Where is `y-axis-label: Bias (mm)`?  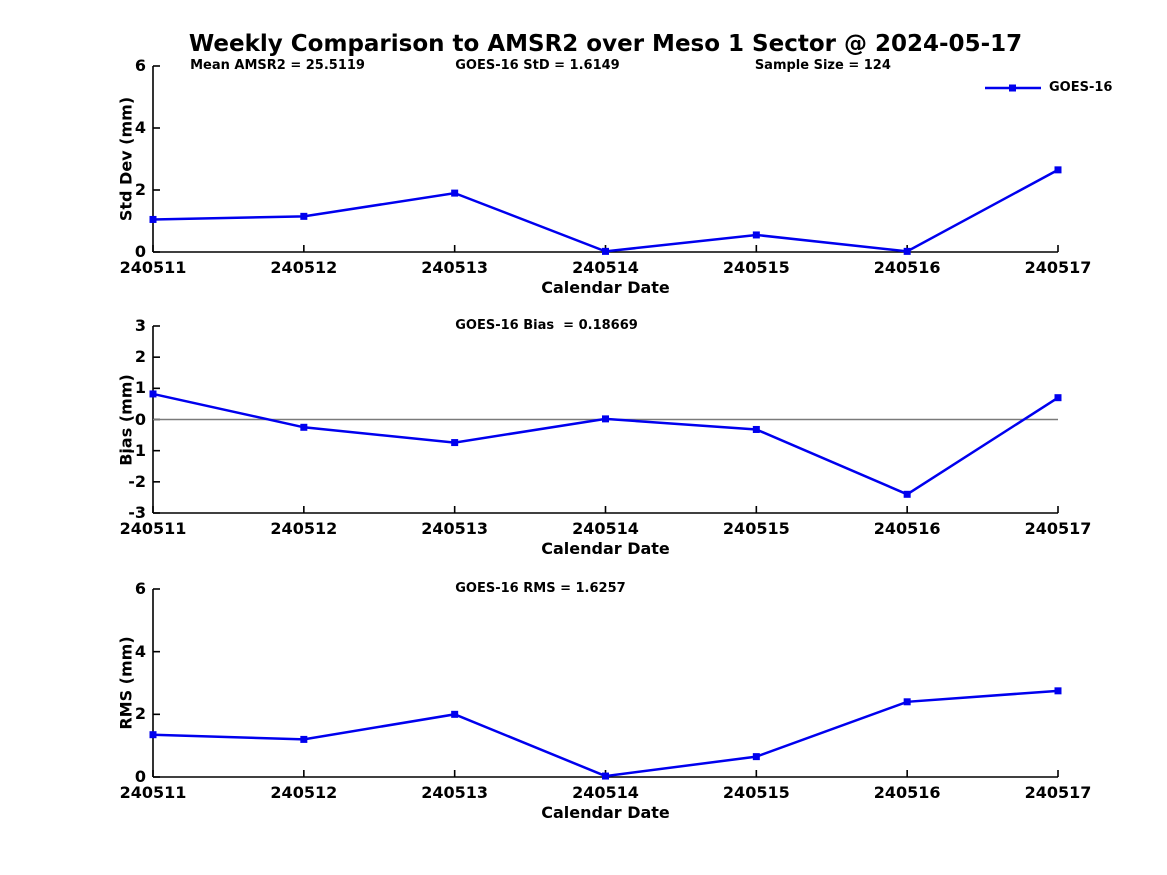
y-axis-label: Bias (mm) is located at coordinates (126, 419).